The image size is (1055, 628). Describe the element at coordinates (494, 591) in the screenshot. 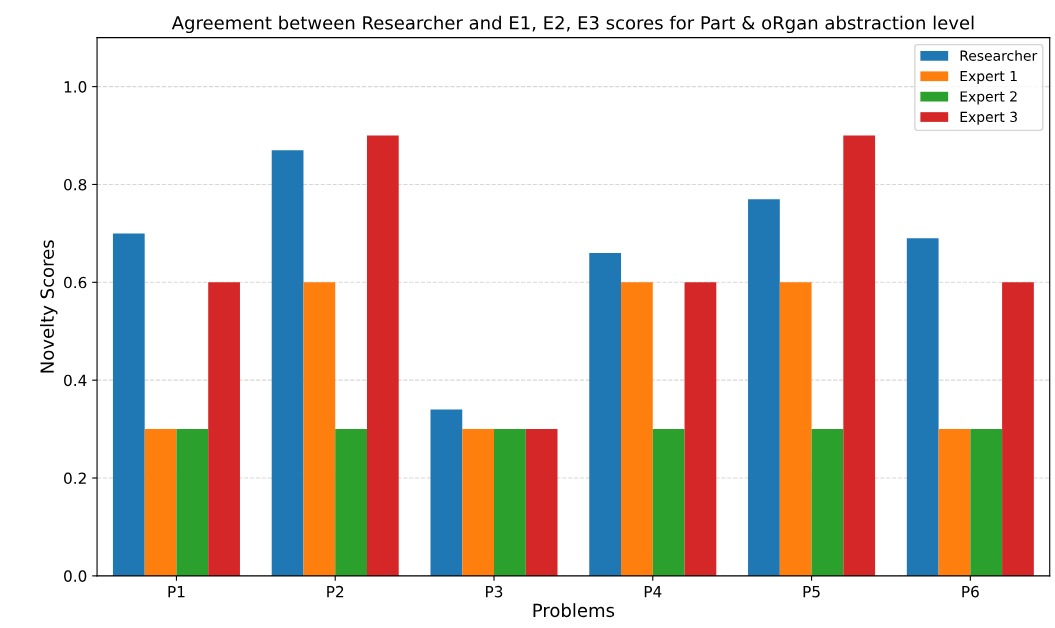

I see `x-tick-label: P3` at that location.